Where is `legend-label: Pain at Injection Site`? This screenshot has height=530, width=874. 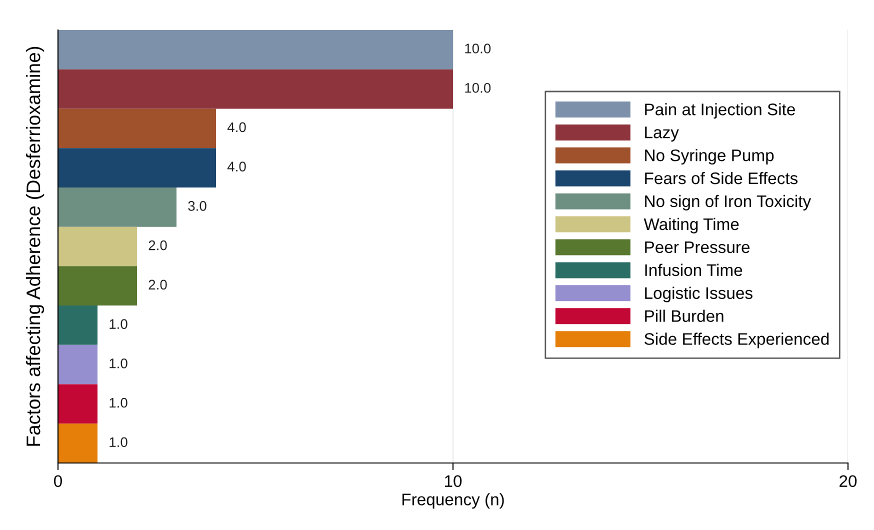 legend-label: Pain at Injection Site is located at coordinates (720, 111).